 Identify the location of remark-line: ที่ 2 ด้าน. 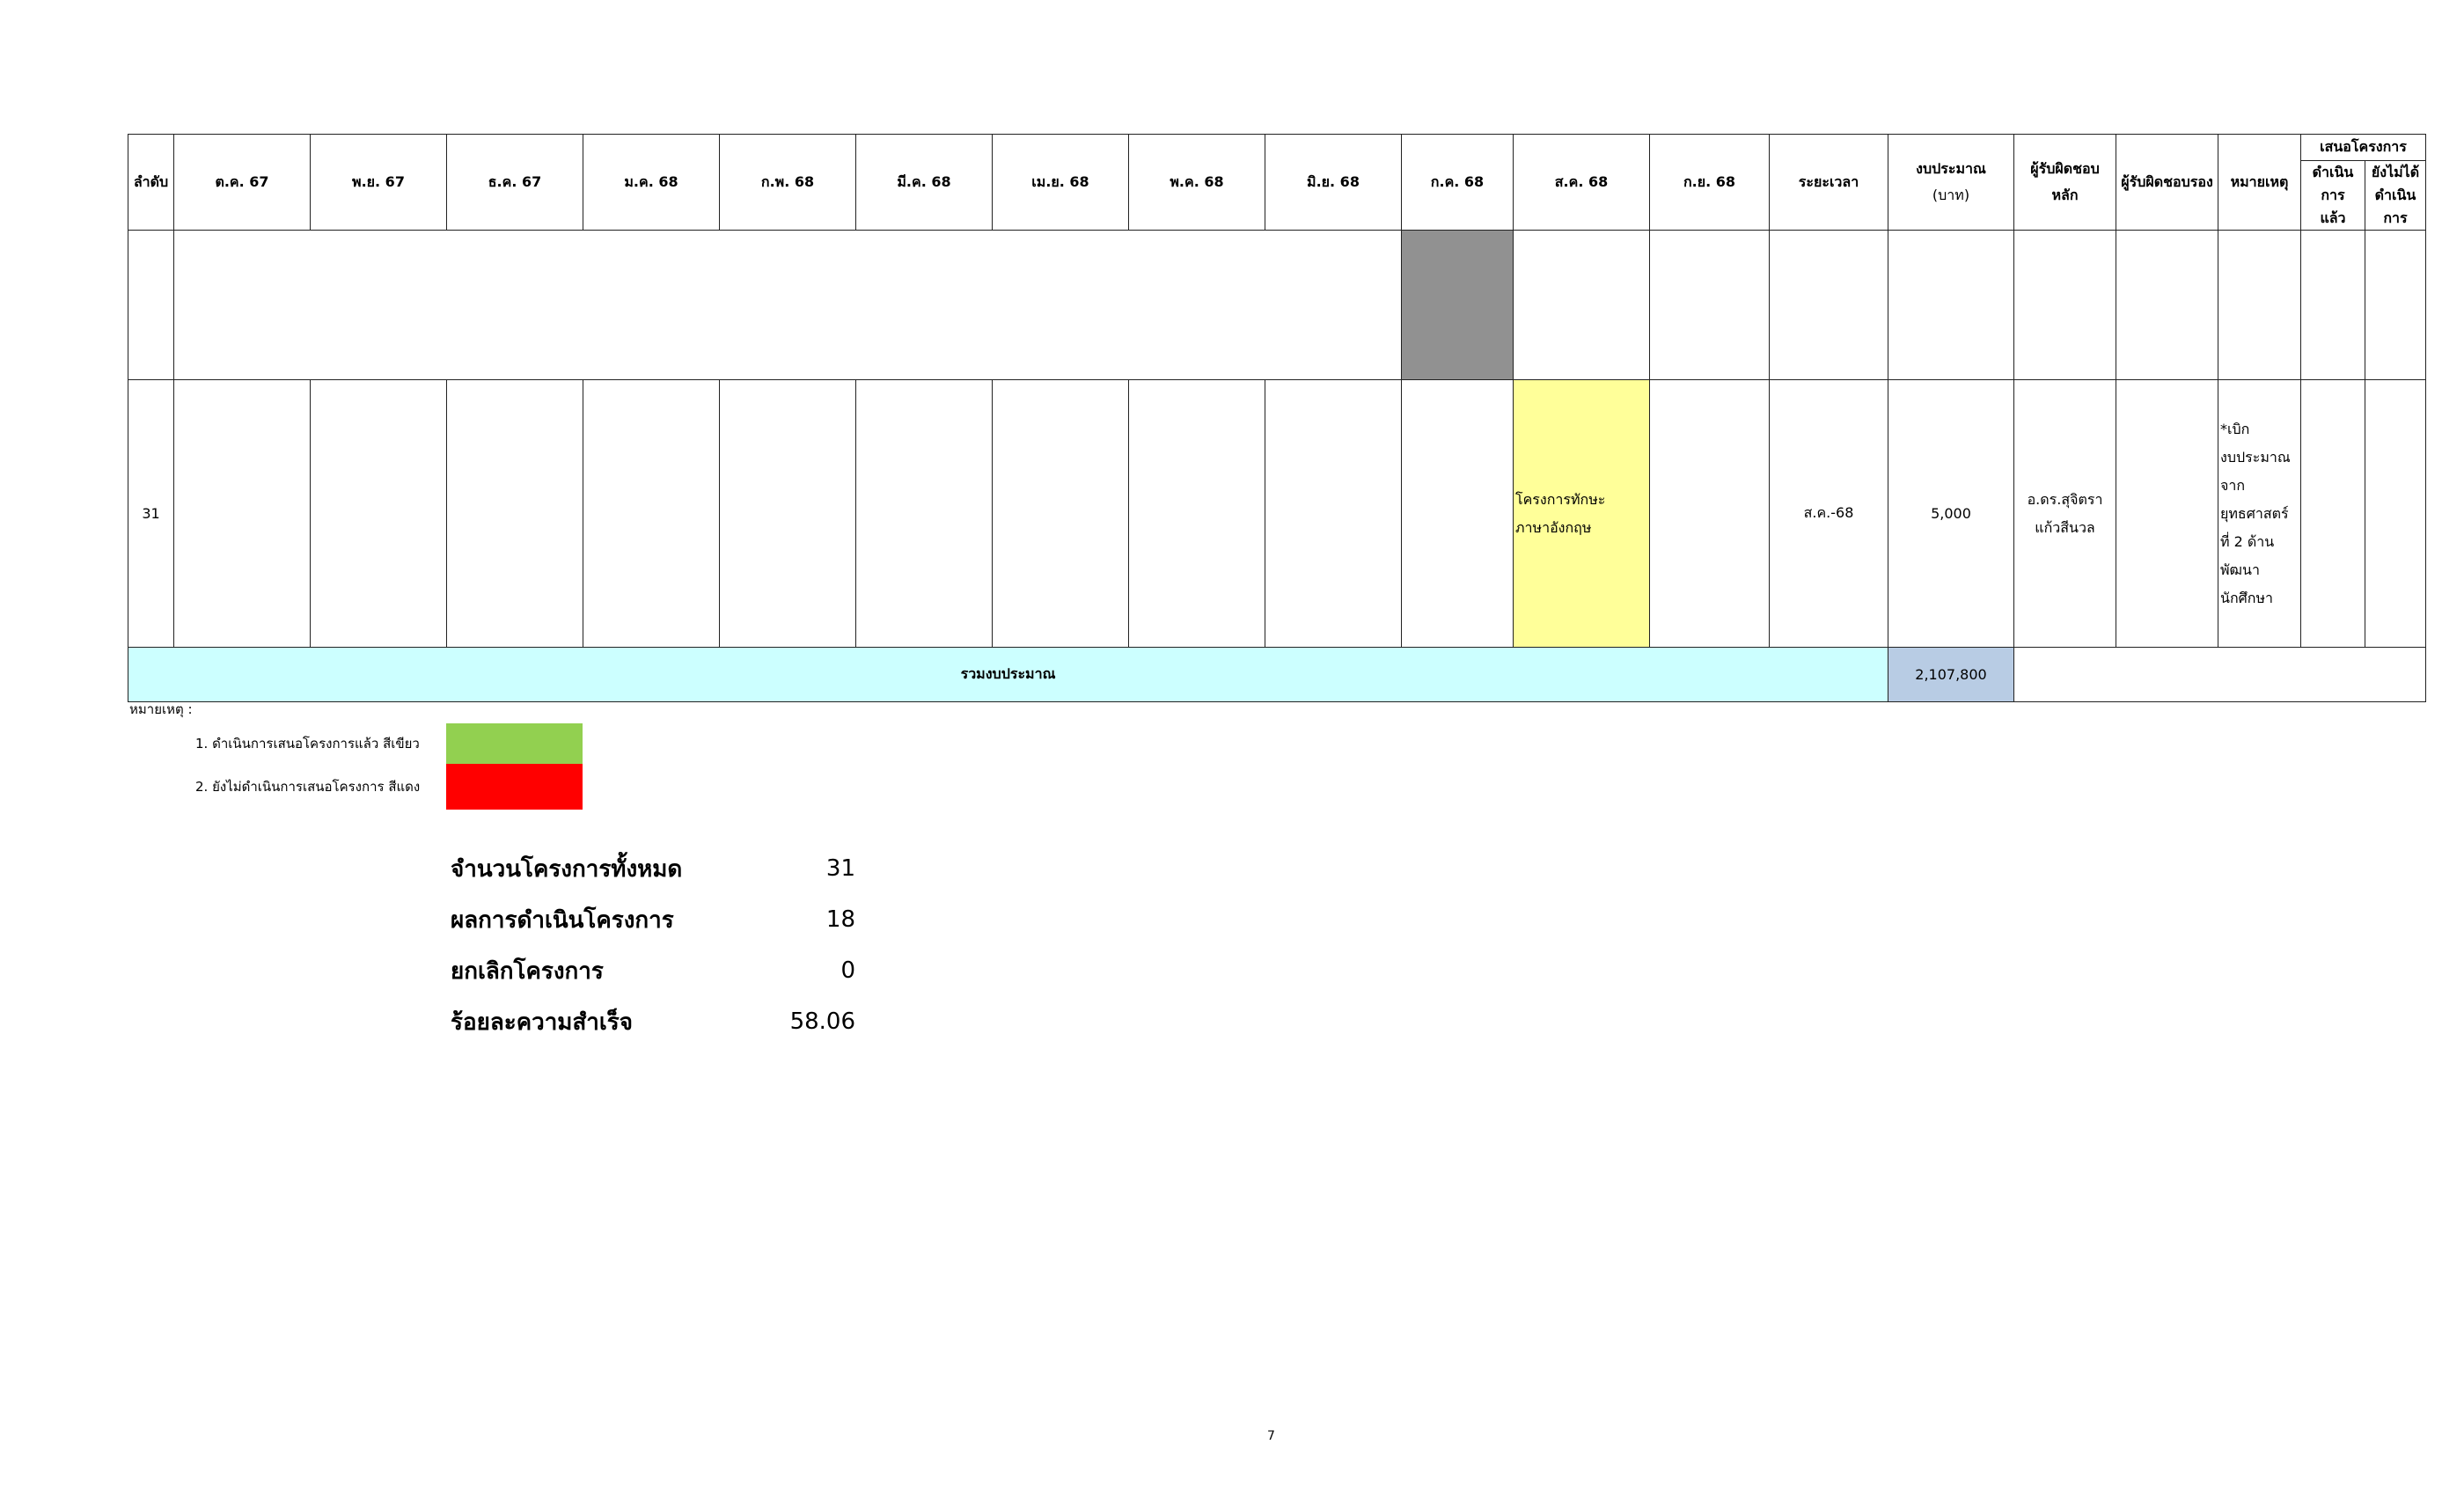
(2248, 541).